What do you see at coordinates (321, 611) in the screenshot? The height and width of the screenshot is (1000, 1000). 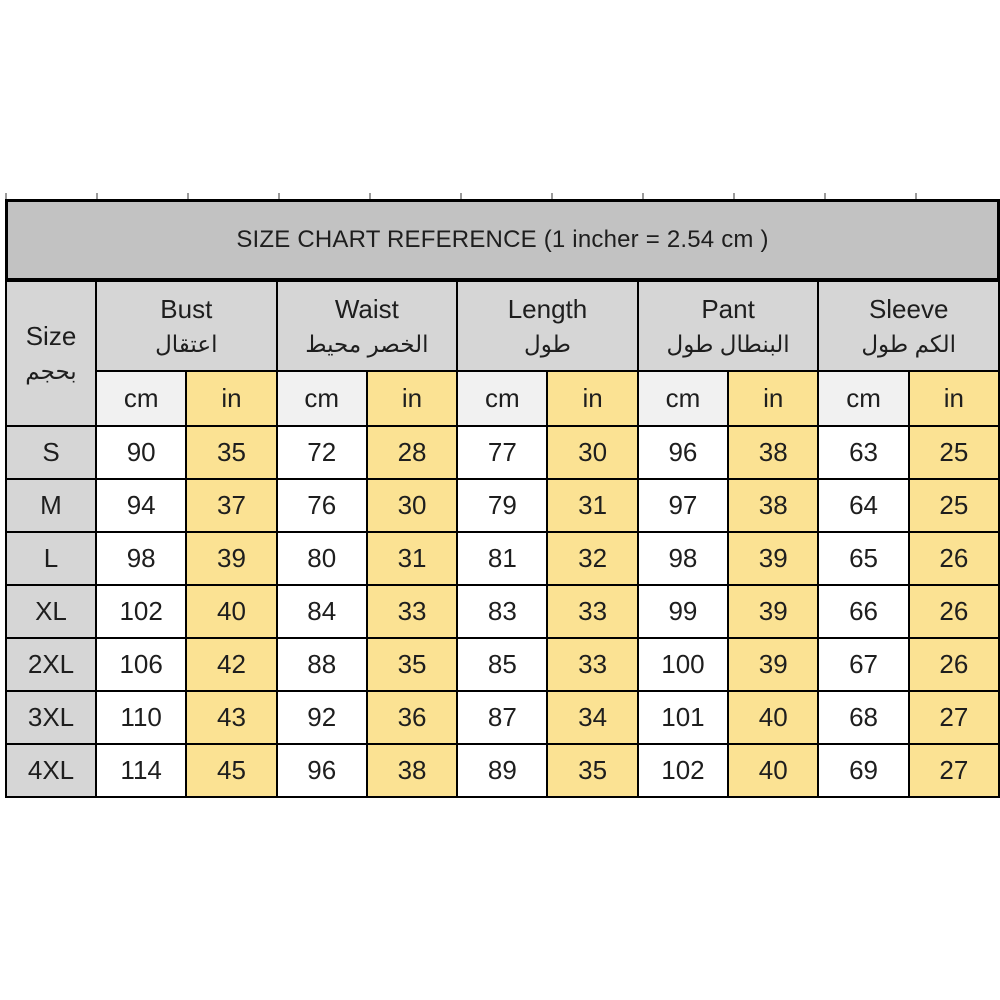 I see `value-cm: 84` at bounding box center [321, 611].